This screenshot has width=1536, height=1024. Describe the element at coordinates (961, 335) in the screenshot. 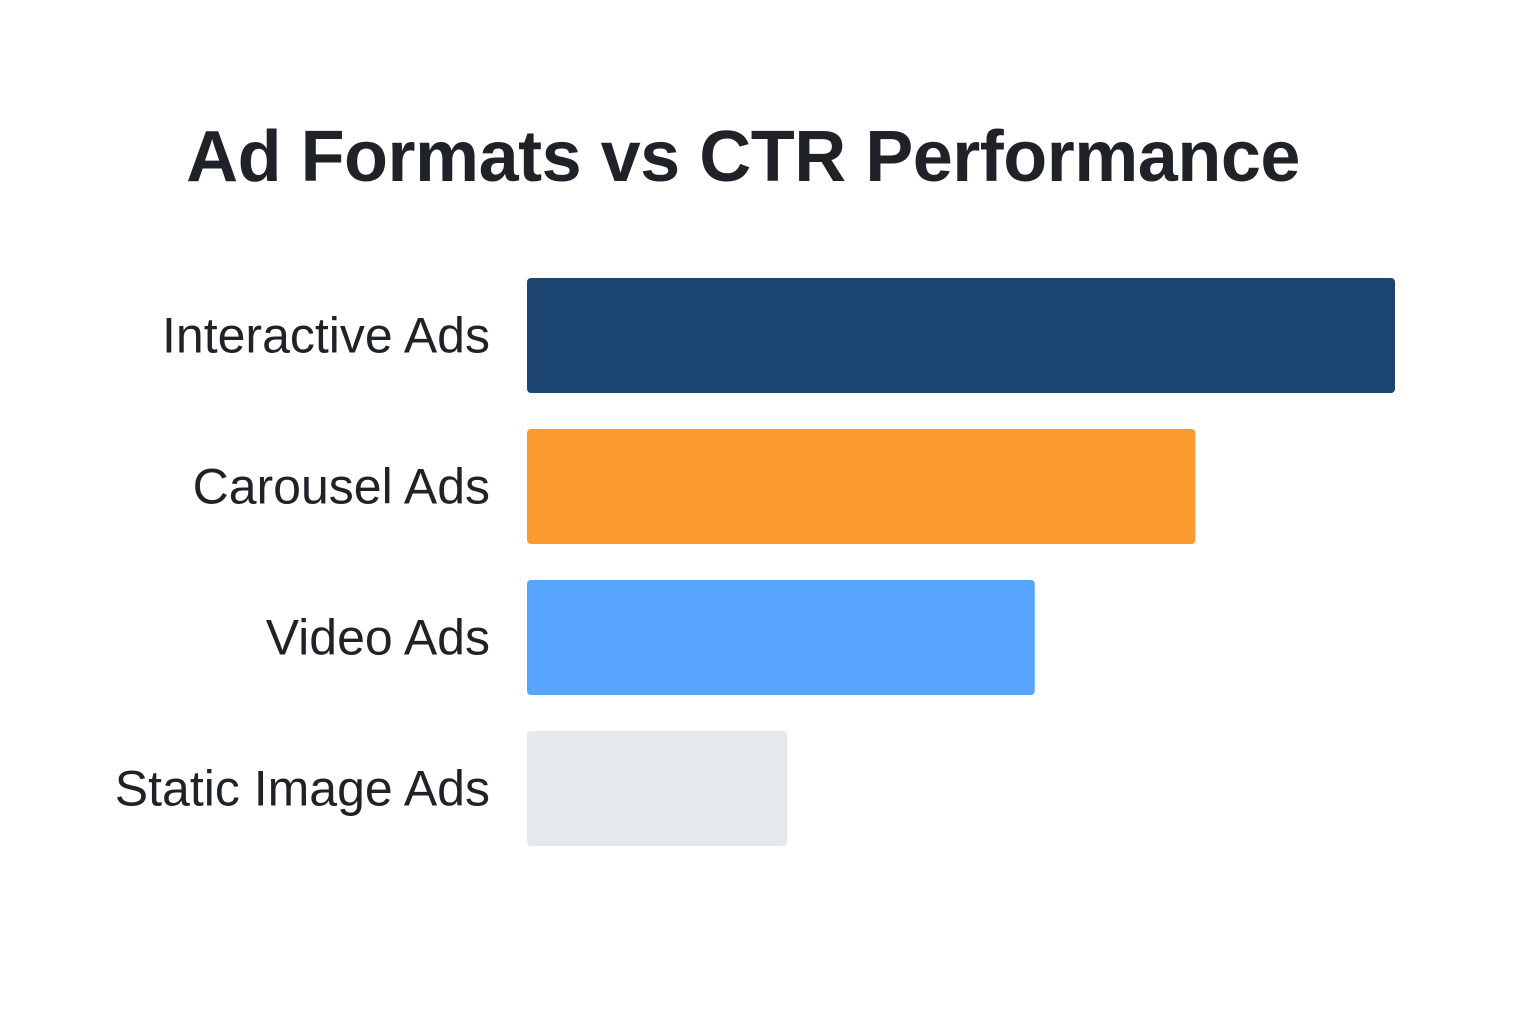

I see `bar-interactive-ads` at that location.